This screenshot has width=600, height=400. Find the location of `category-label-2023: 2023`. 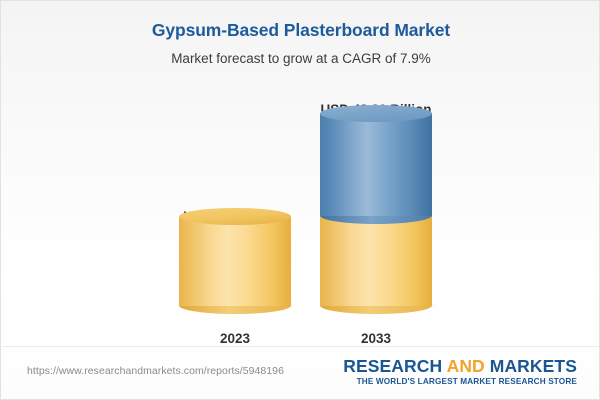

category-label-2023: 2023 is located at coordinates (235, 338).